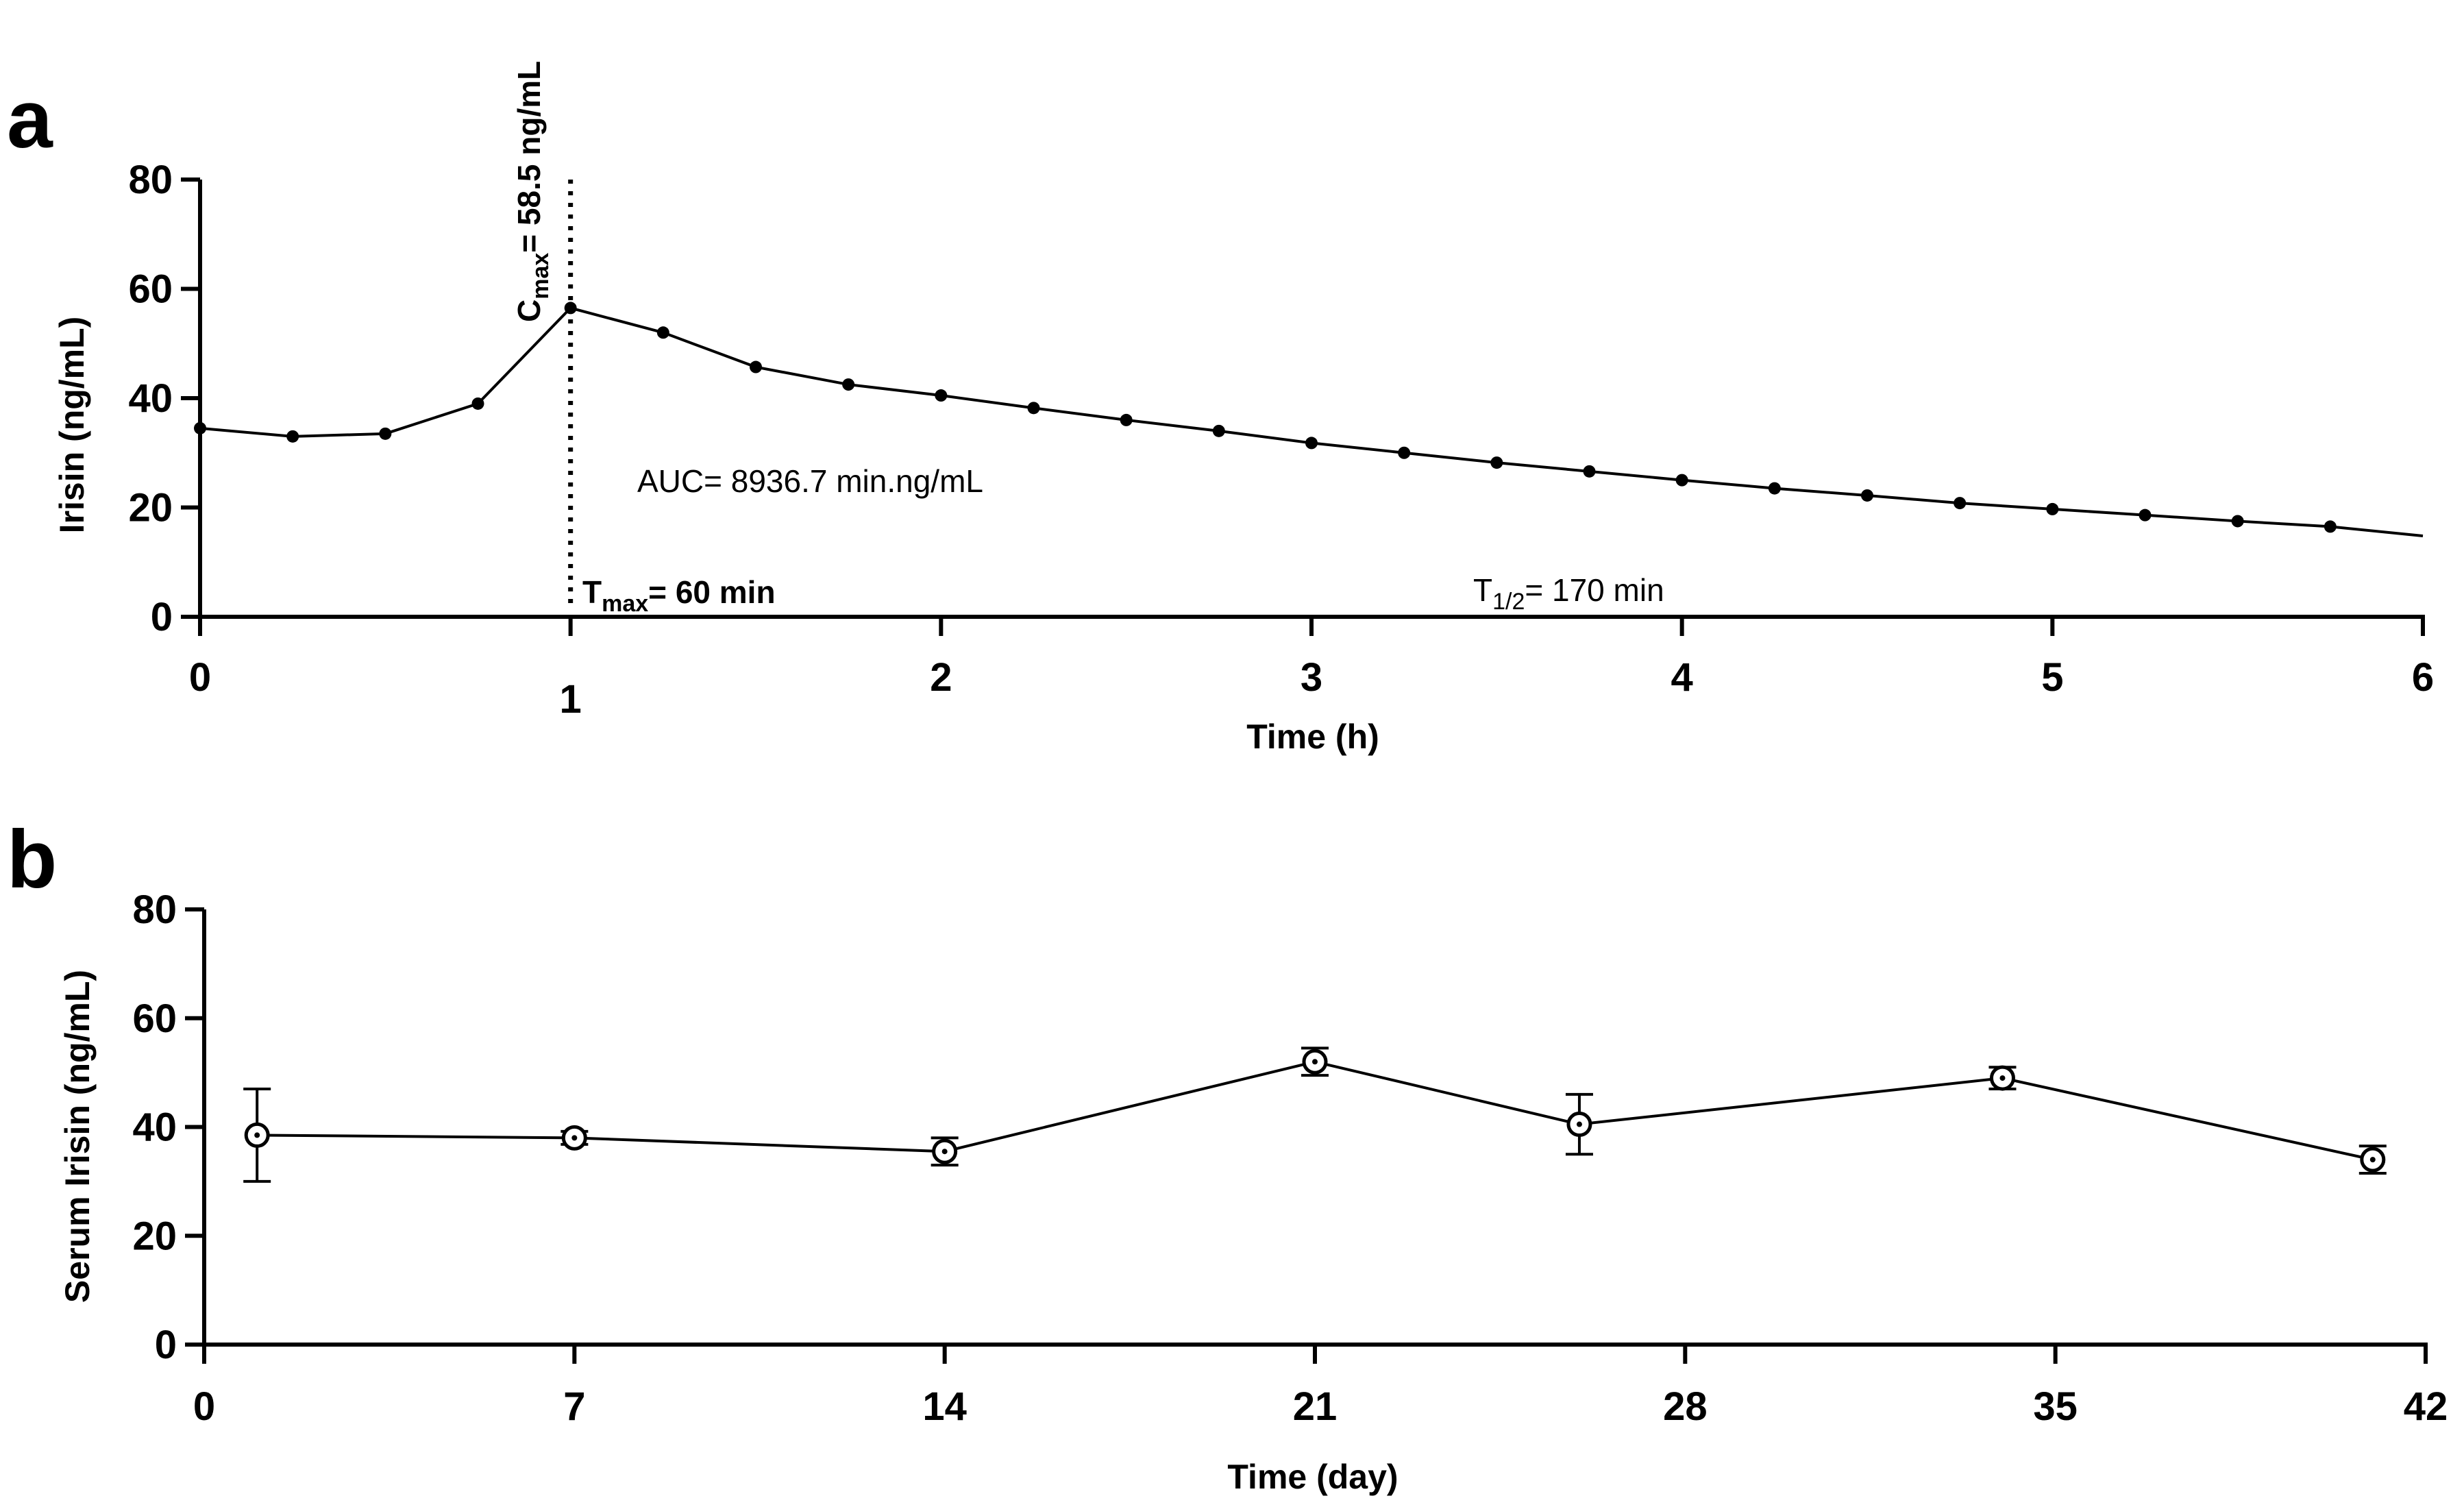 The image size is (2464, 1507). Describe the element at coordinates (154, 1127) in the screenshot. I see `y-tick-label-b: 40` at that location.